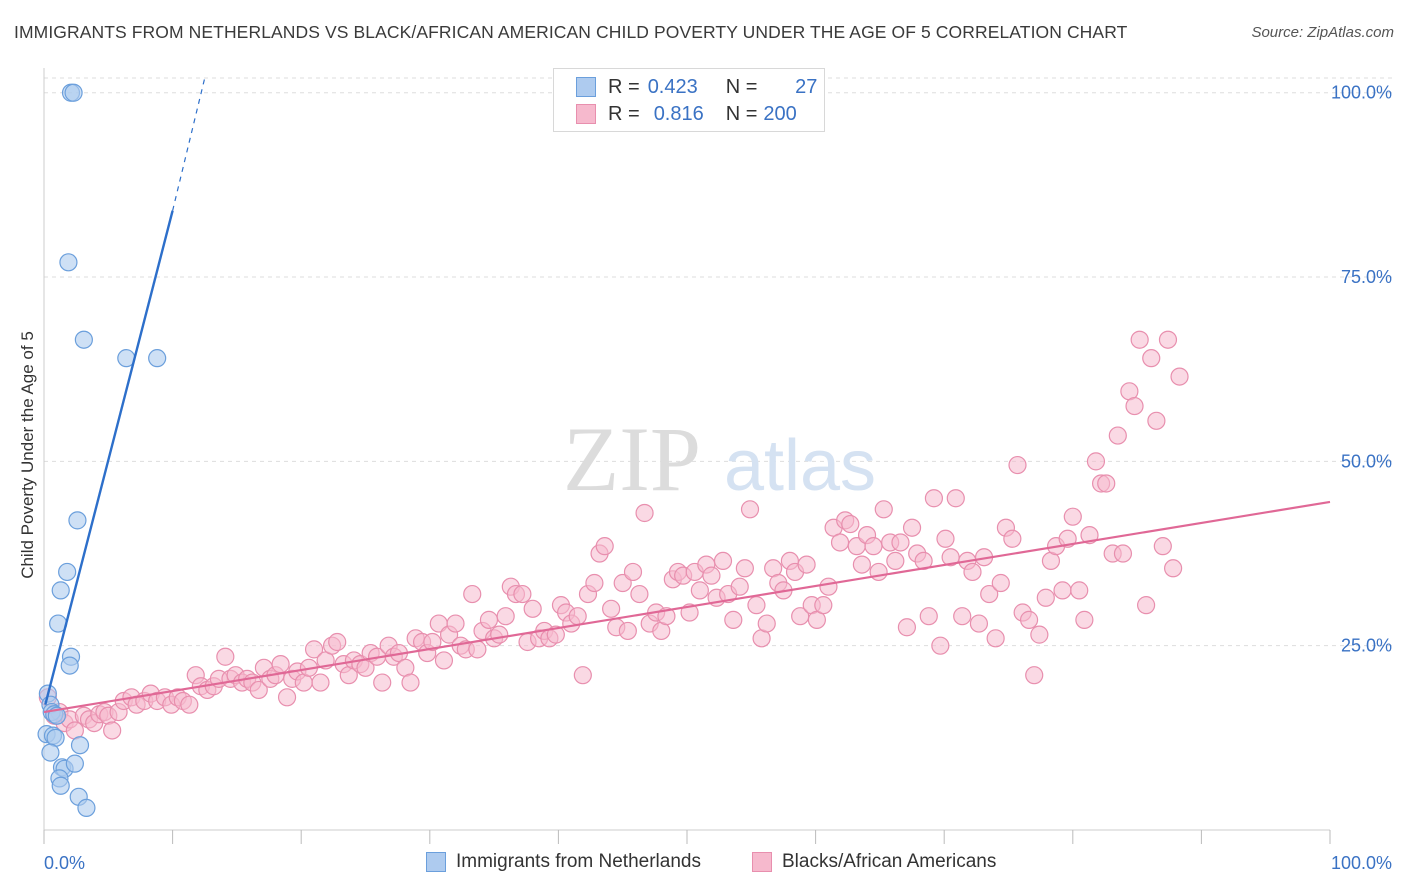 This screenshot has width=1406, height=892. What do you see at coordinates (800, 466) in the screenshot?
I see `watermark-atlas: atlas` at bounding box center [800, 466].